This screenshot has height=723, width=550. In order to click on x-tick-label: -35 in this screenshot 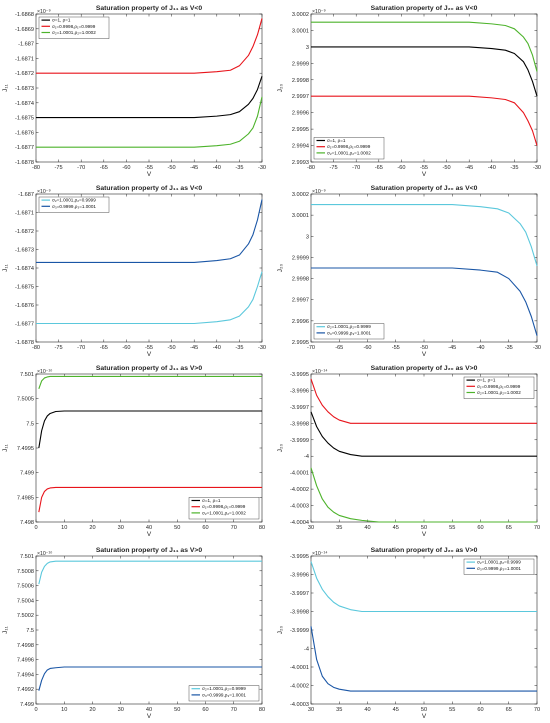, I will do `click(514, 168)`.